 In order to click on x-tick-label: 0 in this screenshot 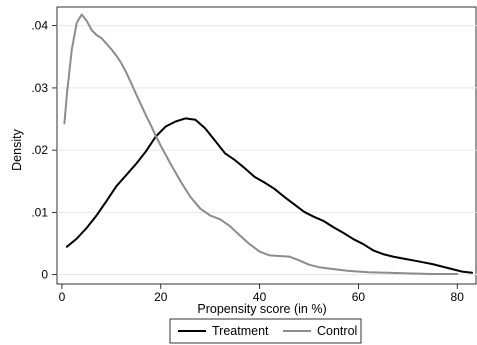, I will do `click(62, 297)`.